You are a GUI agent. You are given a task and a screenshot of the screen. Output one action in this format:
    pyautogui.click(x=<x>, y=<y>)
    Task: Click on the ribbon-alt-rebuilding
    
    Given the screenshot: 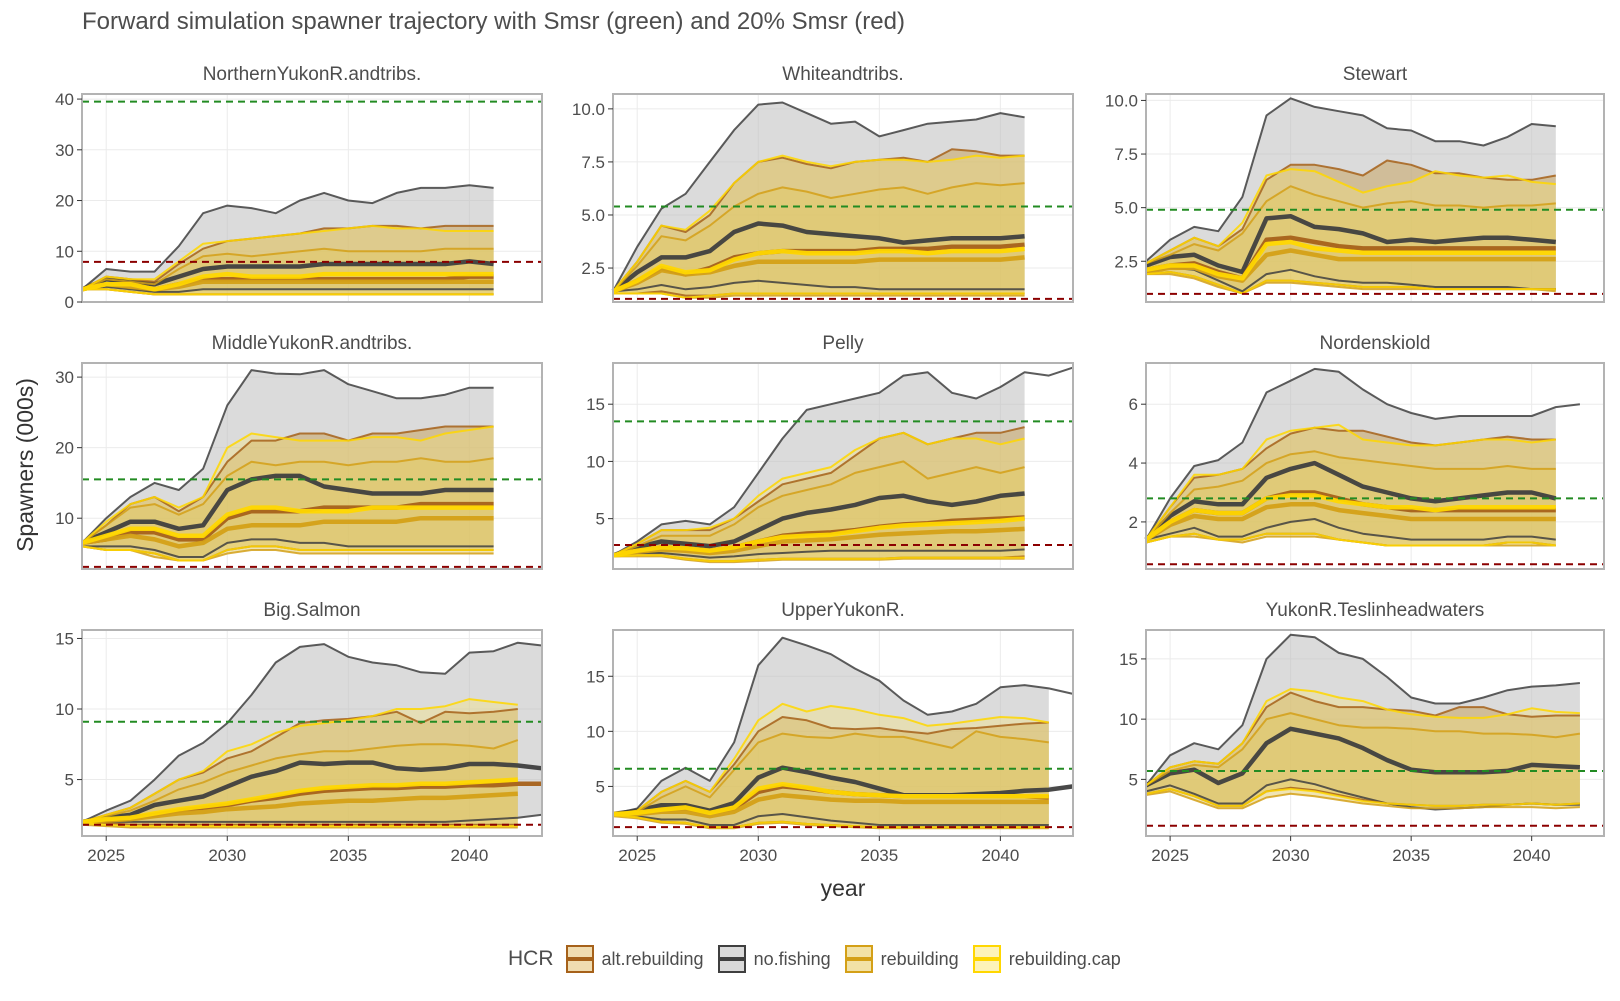 What is the action you would take?
    pyautogui.click(x=300, y=767)
    